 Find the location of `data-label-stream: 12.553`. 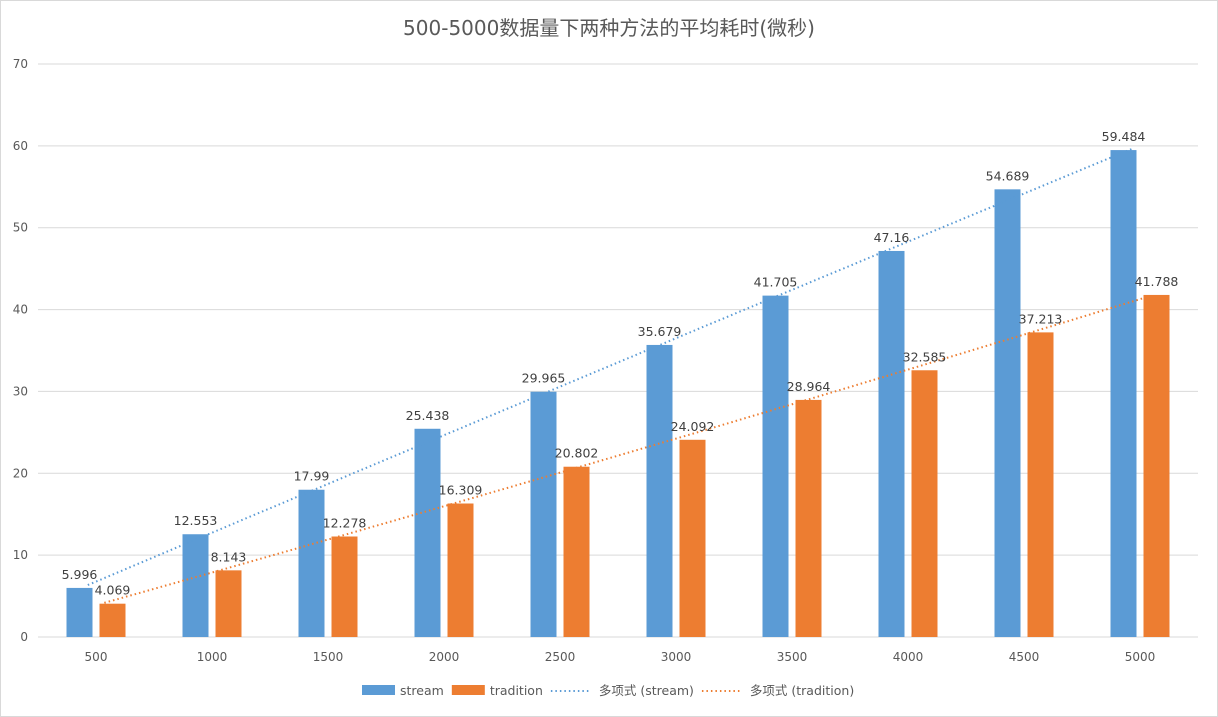

data-label-stream: 12.553 is located at coordinates (196, 520).